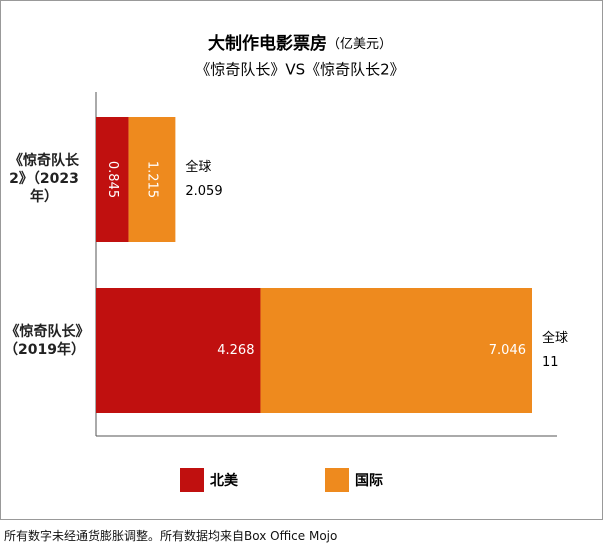  I want to click on legend-label: 国际, so click(369, 481).